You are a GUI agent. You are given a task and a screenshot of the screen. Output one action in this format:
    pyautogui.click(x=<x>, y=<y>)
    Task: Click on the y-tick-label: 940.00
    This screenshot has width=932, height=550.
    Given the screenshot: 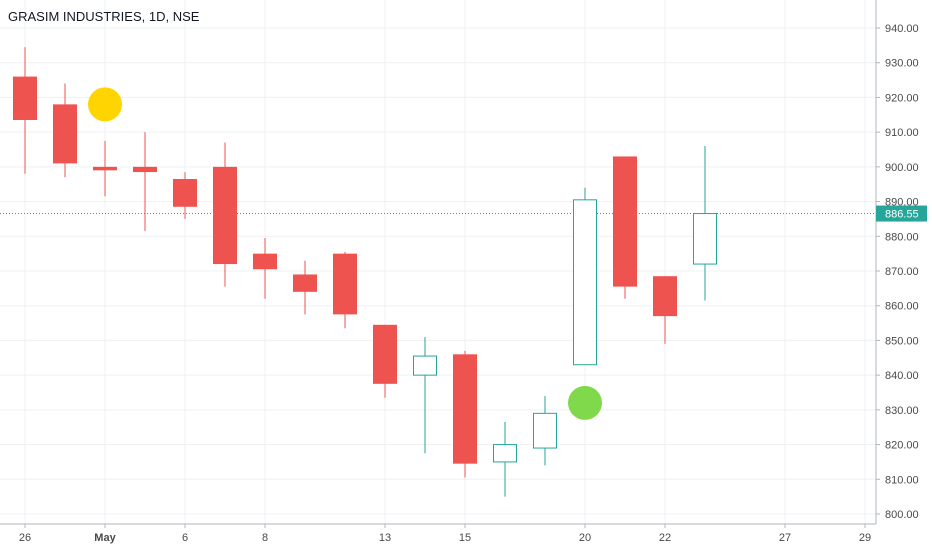 What is the action you would take?
    pyautogui.click(x=902, y=29)
    